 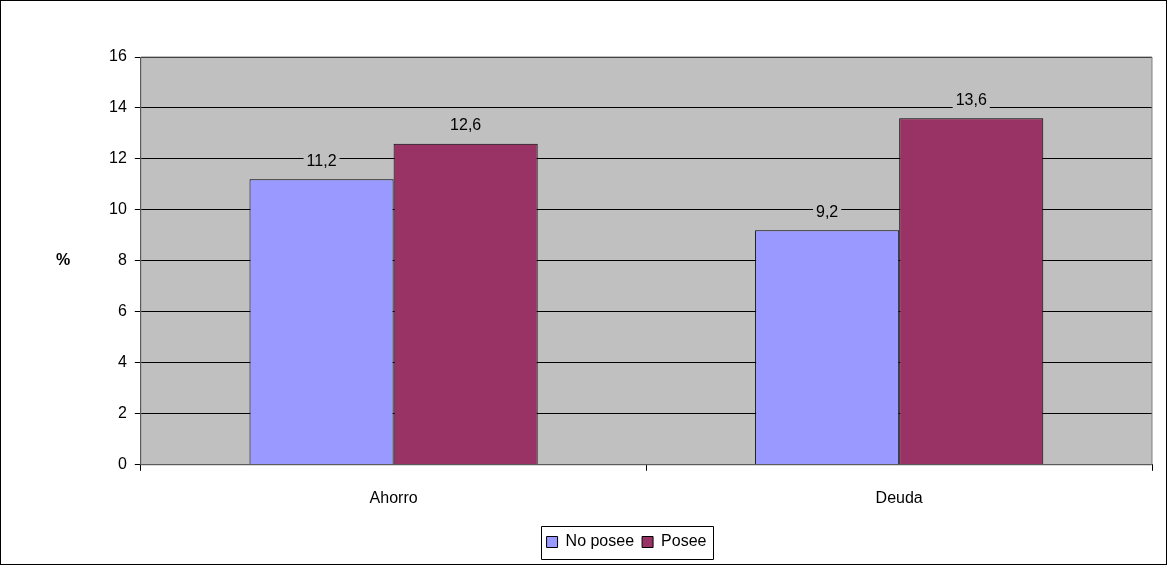 What do you see at coordinates (118, 107) in the screenshot?
I see `y-tick-label: 14` at bounding box center [118, 107].